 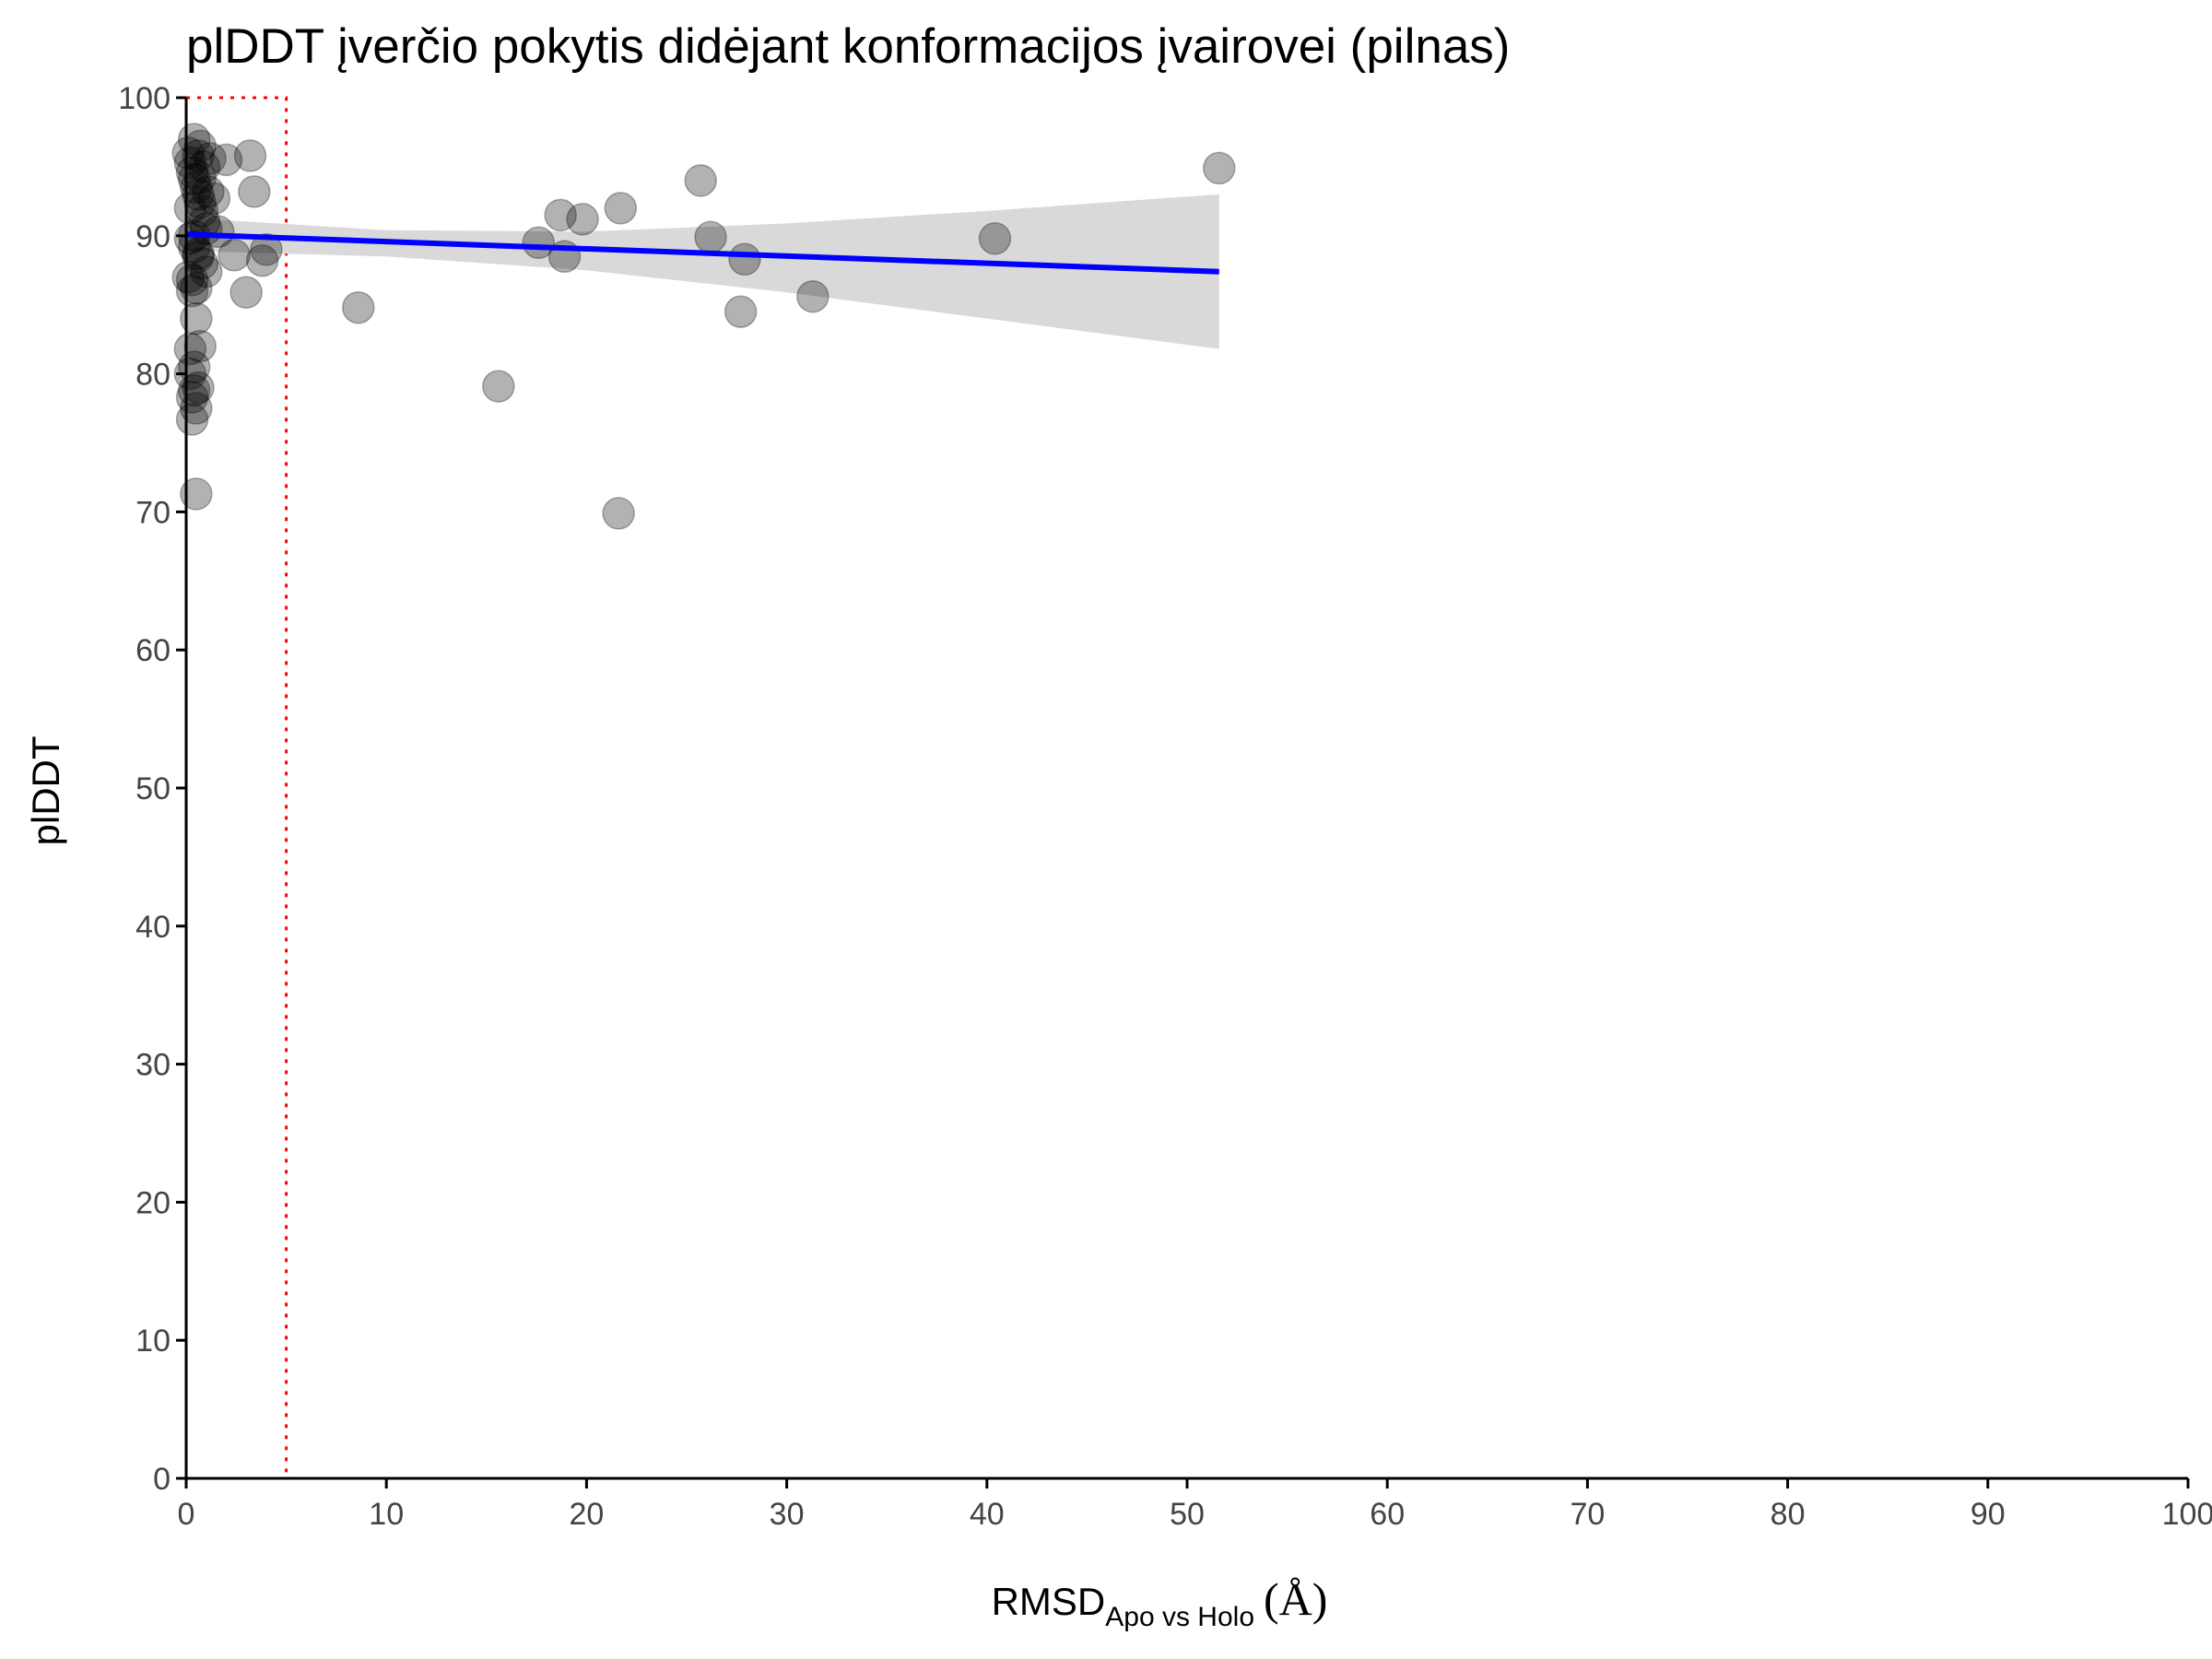 I want to click on x-tick-label: 10, so click(x=386, y=1514).